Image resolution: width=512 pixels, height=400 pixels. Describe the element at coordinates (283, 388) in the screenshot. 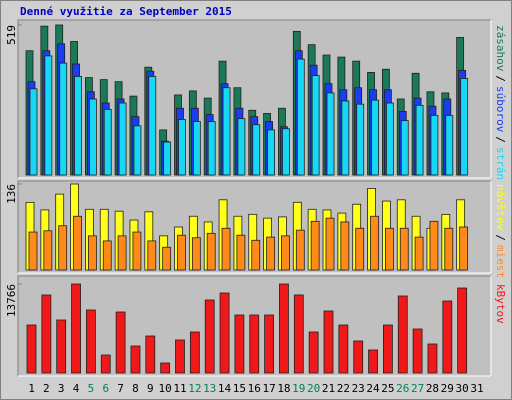

I see `x-tick-label: 18` at that location.